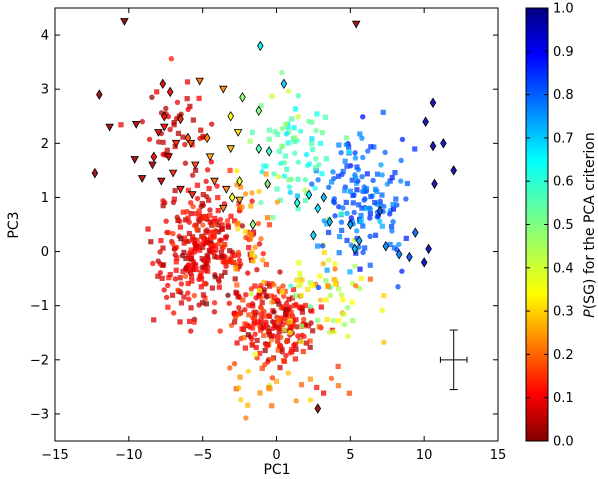 The width and height of the screenshot is (598, 479). What do you see at coordinates (590, 313) in the screenshot?
I see `colorbar-label-prefix: P` at bounding box center [590, 313].